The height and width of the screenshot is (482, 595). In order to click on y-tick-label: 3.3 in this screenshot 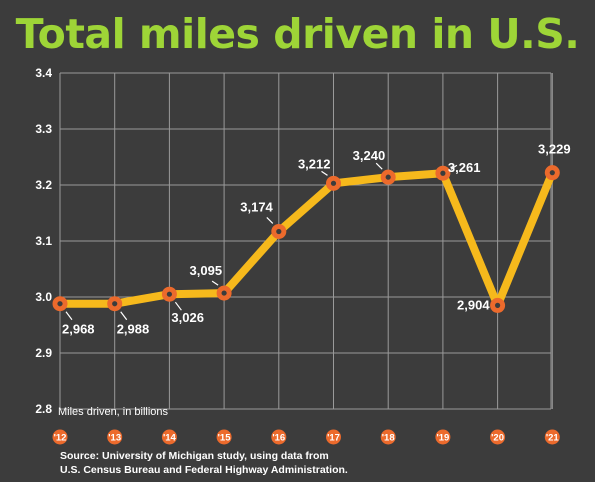, I will do `click(43, 129)`.